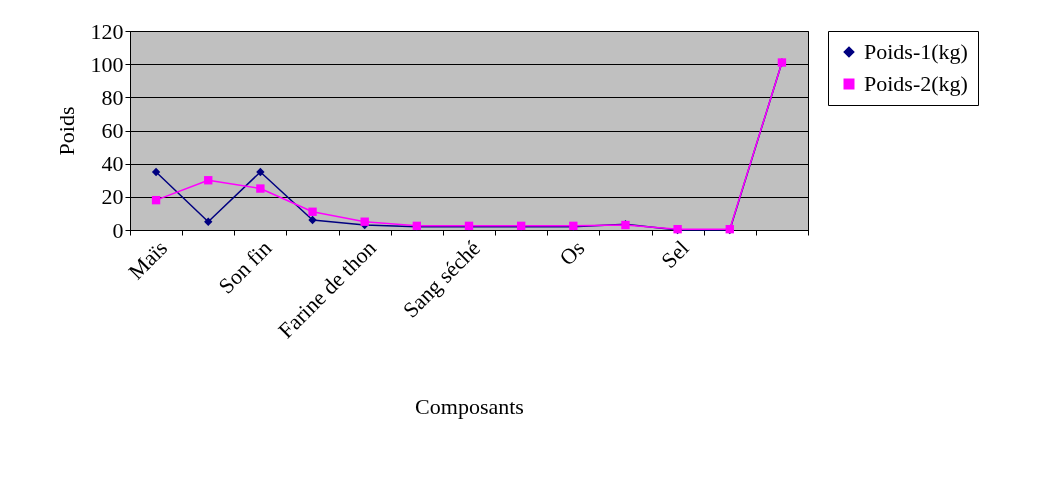 This screenshot has height=492, width=1048. What do you see at coordinates (107, 31) in the screenshot?
I see `y-tick-label: 120` at bounding box center [107, 31].